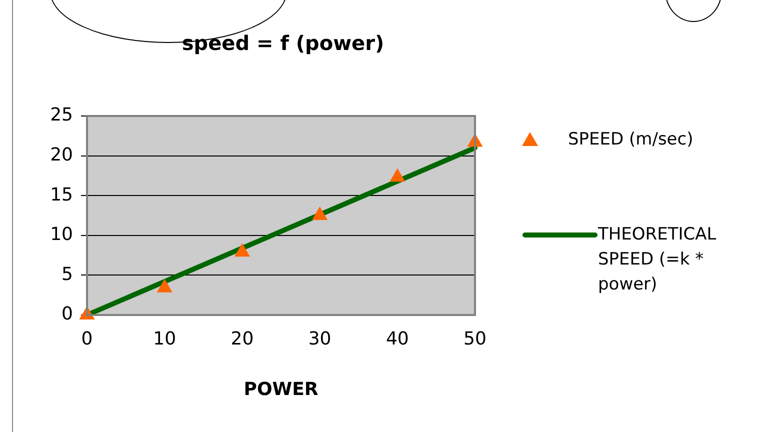 The width and height of the screenshot is (782, 432). I want to click on y-tick-label: 0, so click(67, 314).